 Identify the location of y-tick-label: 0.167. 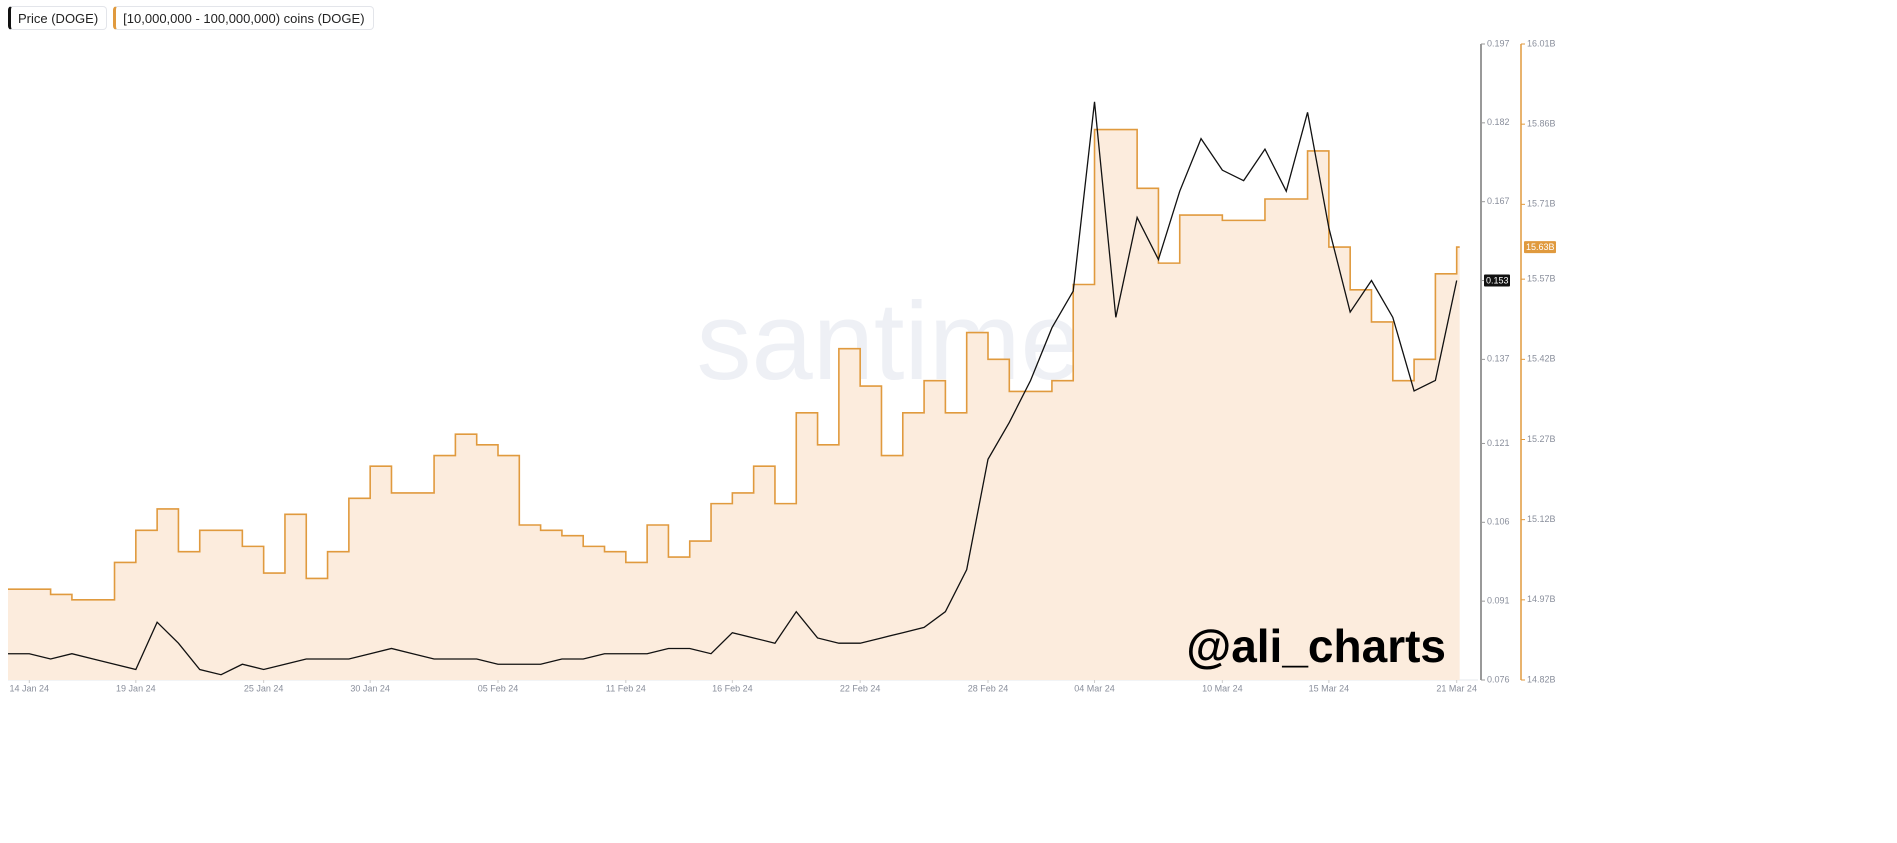
(1498, 201).